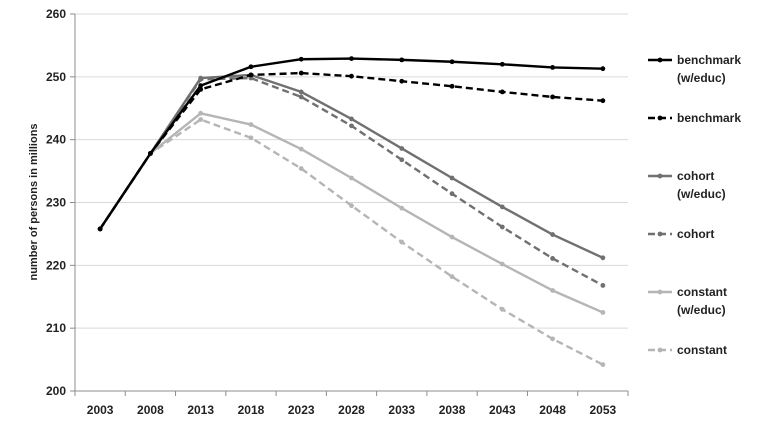 The width and height of the screenshot is (776, 442). I want to click on x-tick-label: 2003, so click(100, 410).